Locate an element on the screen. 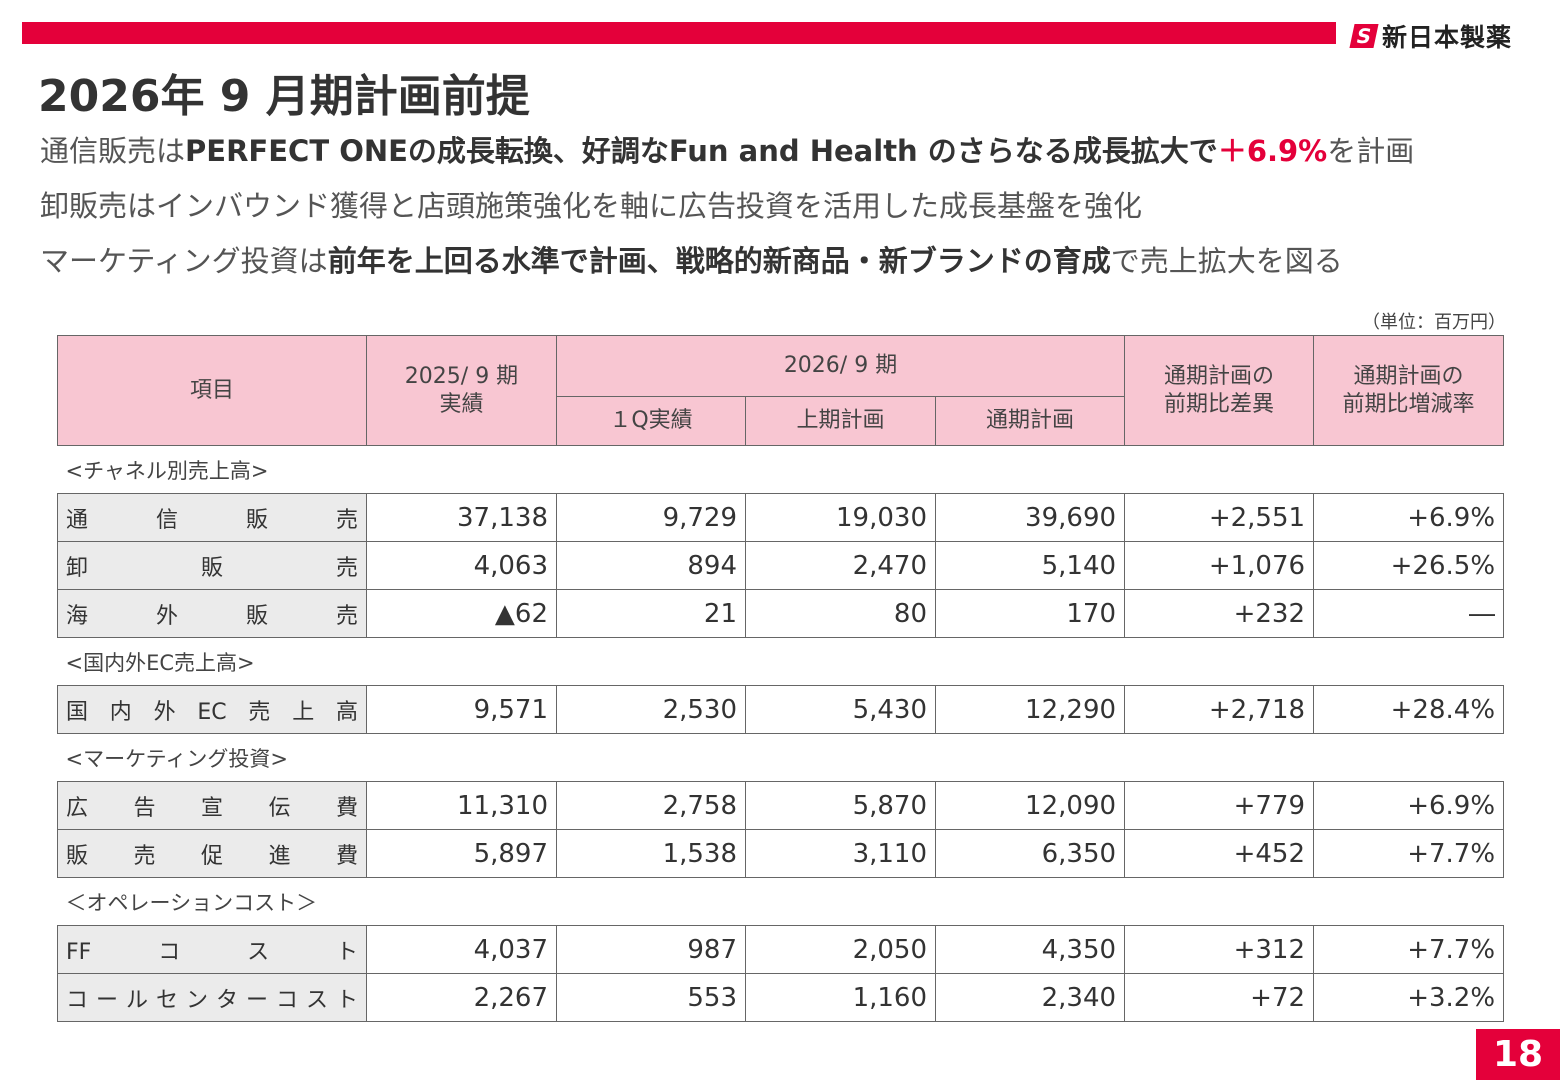  row-label: 通信販売 is located at coordinates (212, 517).